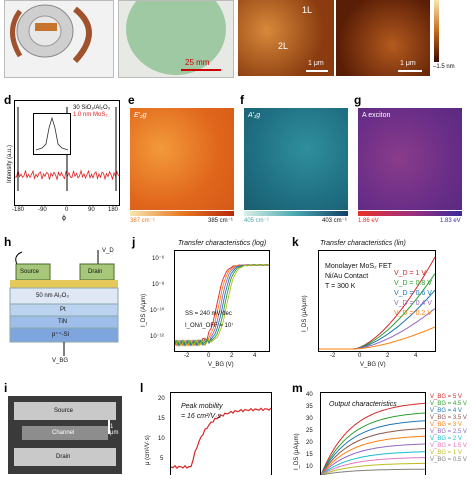  I want to click on g-cmax: 1.83 eV, so click(450, 221).